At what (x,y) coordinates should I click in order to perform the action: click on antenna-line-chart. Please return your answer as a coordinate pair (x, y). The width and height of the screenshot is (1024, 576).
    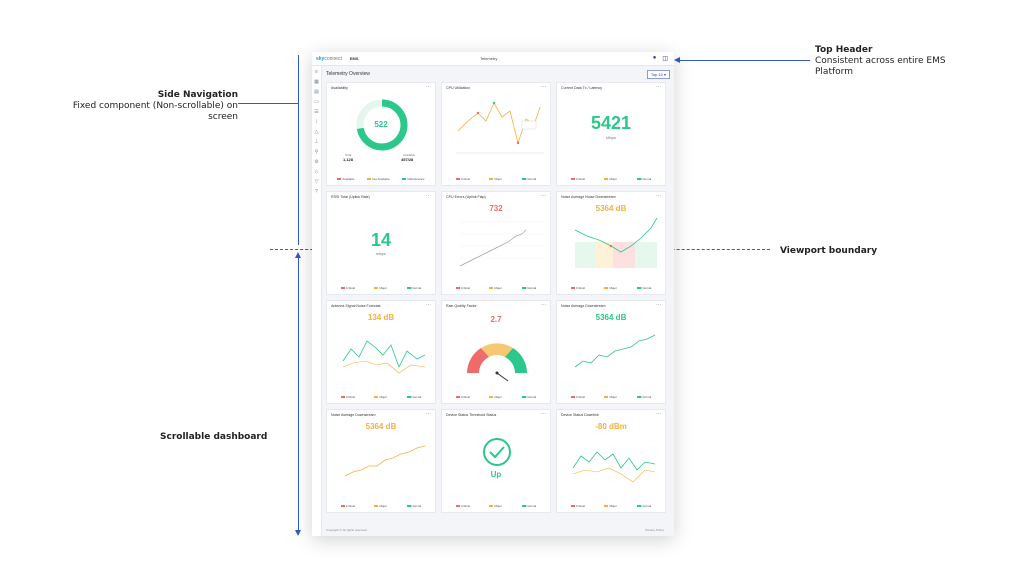
    Looking at the image, I should click on (384, 357).